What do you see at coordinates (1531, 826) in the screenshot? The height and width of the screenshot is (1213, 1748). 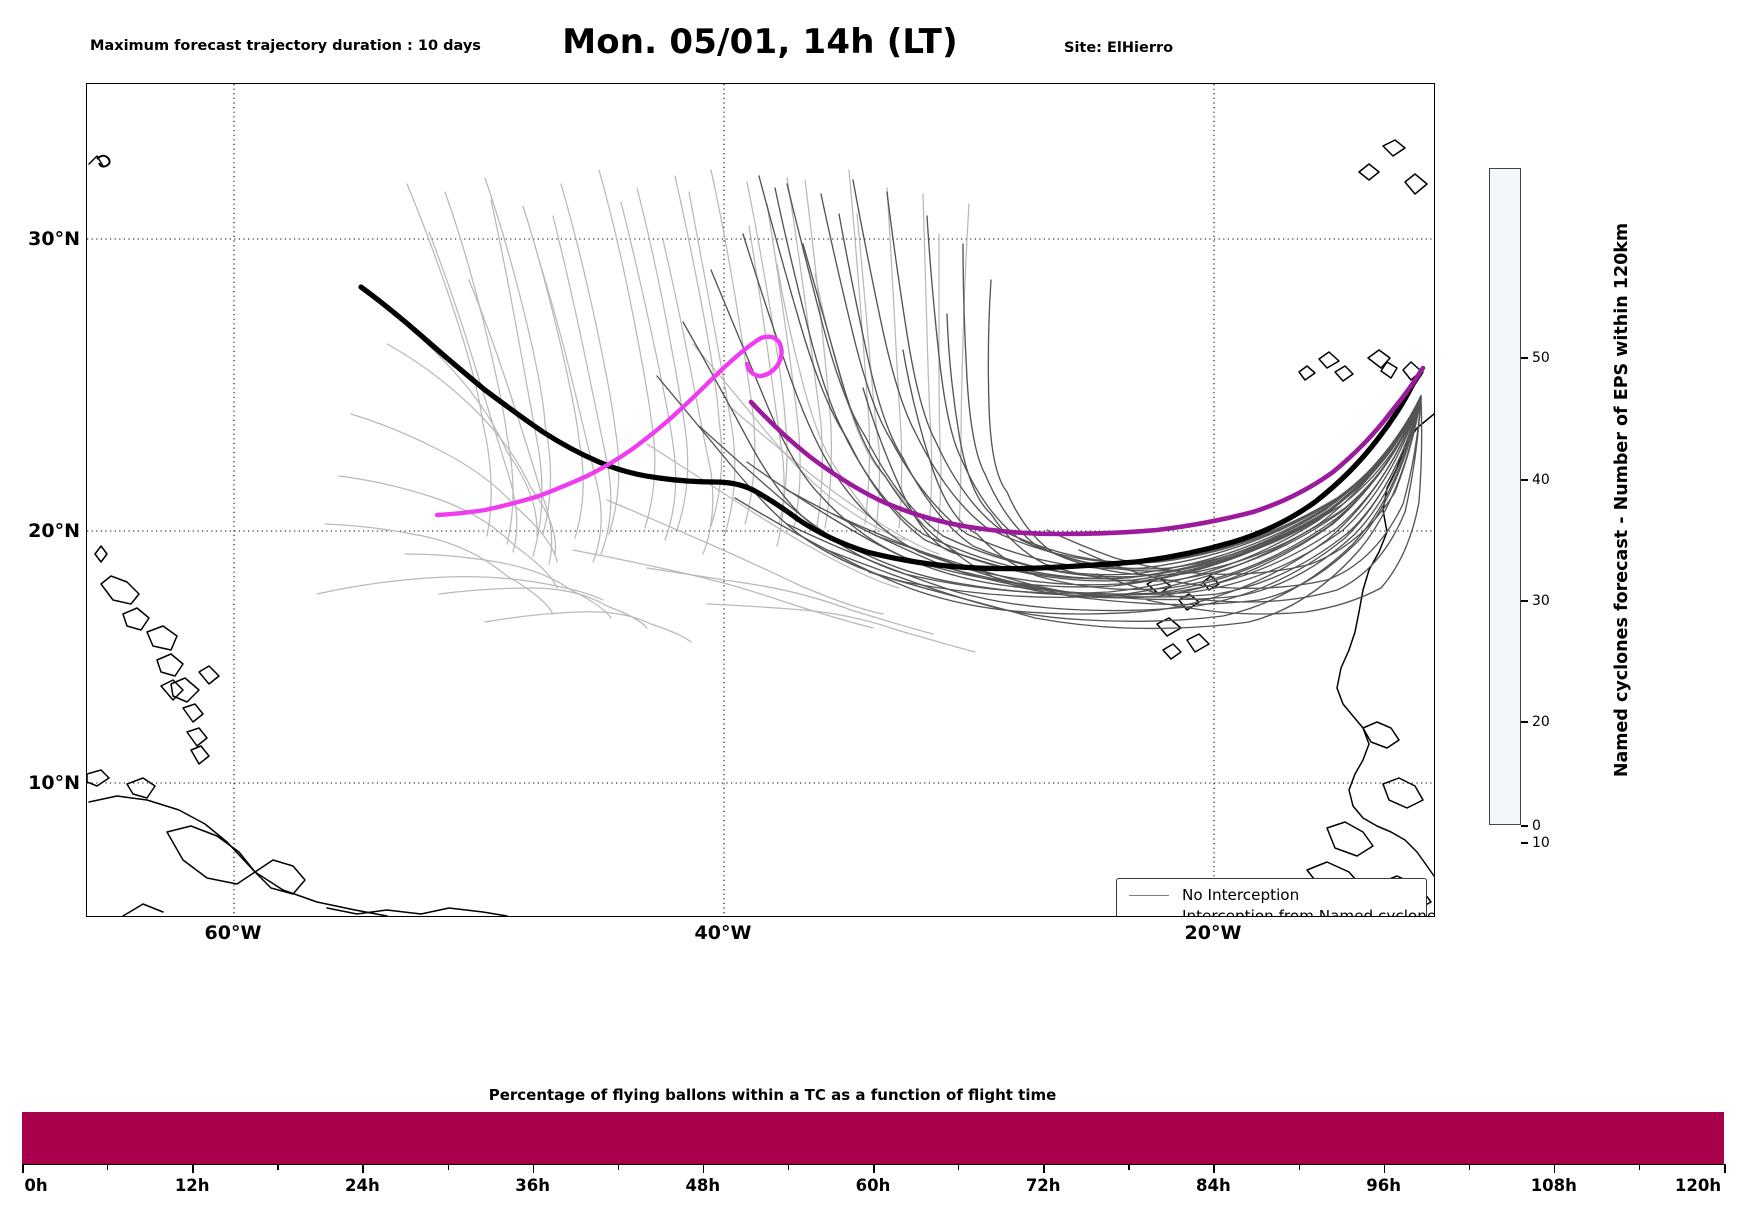 I see `colorbar-tick-0: 0` at bounding box center [1531, 826].